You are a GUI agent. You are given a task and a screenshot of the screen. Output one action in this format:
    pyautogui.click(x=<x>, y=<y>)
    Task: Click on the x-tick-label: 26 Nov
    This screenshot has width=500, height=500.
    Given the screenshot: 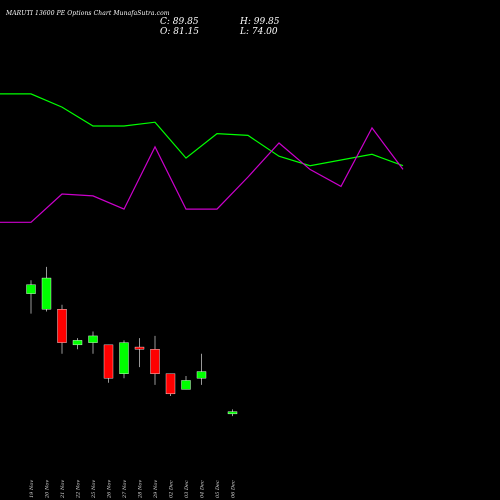 What is the action you would take?
    pyautogui.click(x=110, y=489)
    